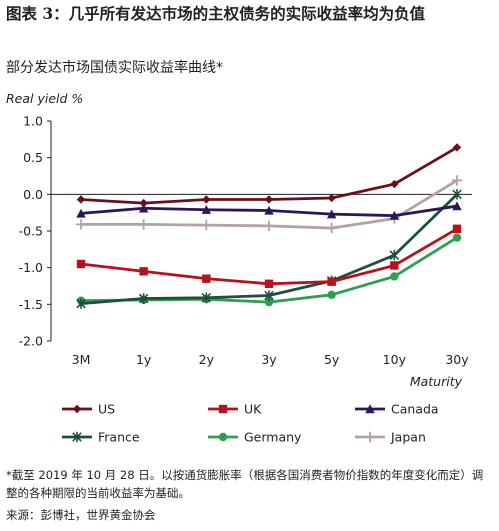 The height and width of the screenshot is (531, 499). What do you see at coordinates (273, 437) in the screenshot?
I see `legend-label-germany: Germany` at bounding box center [273, 437].